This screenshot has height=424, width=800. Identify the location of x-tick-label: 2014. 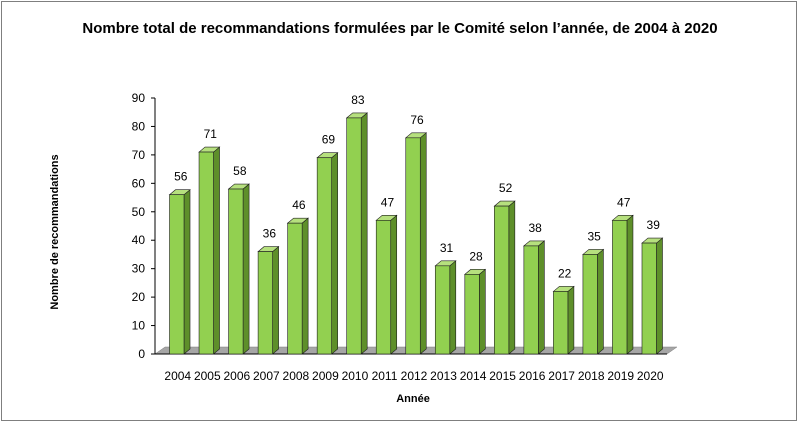
(473, 376).